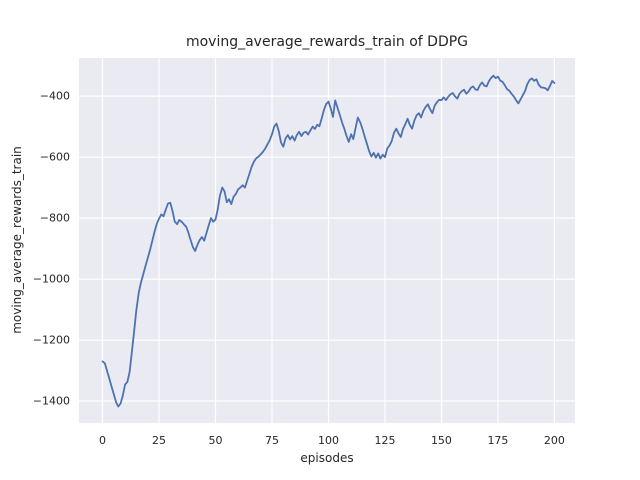 The width and height of the screenshot is (640, 480). What do you see at coordinates (51, 401) in the screenshot?
I see `y-tick-label: −1400` at bounding box center [51, 401].